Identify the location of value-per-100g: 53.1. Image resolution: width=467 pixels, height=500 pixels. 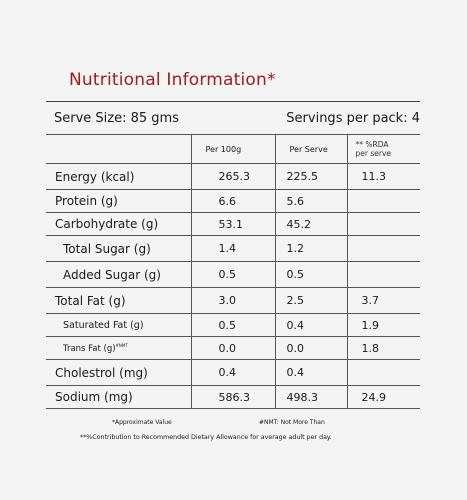
(233, 224).